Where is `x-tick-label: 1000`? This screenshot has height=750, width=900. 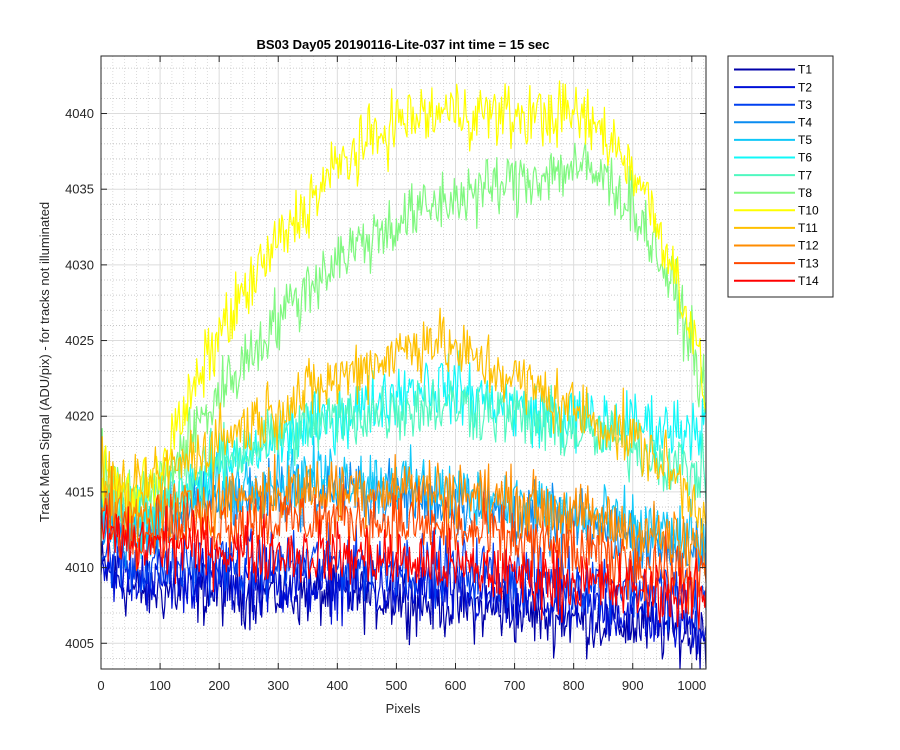 x-tick-label: 1000 is located at coordinates (691, 685).